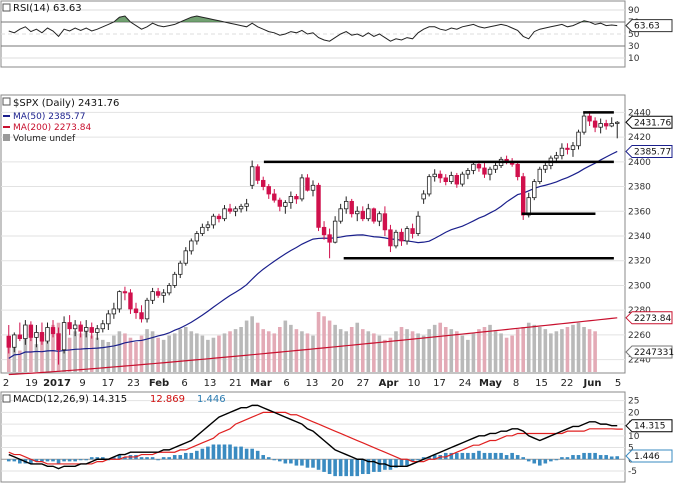  Describe the element at coordinates (639, 262) in the screenshot. I see `price-tick-label: 2320` at that location.